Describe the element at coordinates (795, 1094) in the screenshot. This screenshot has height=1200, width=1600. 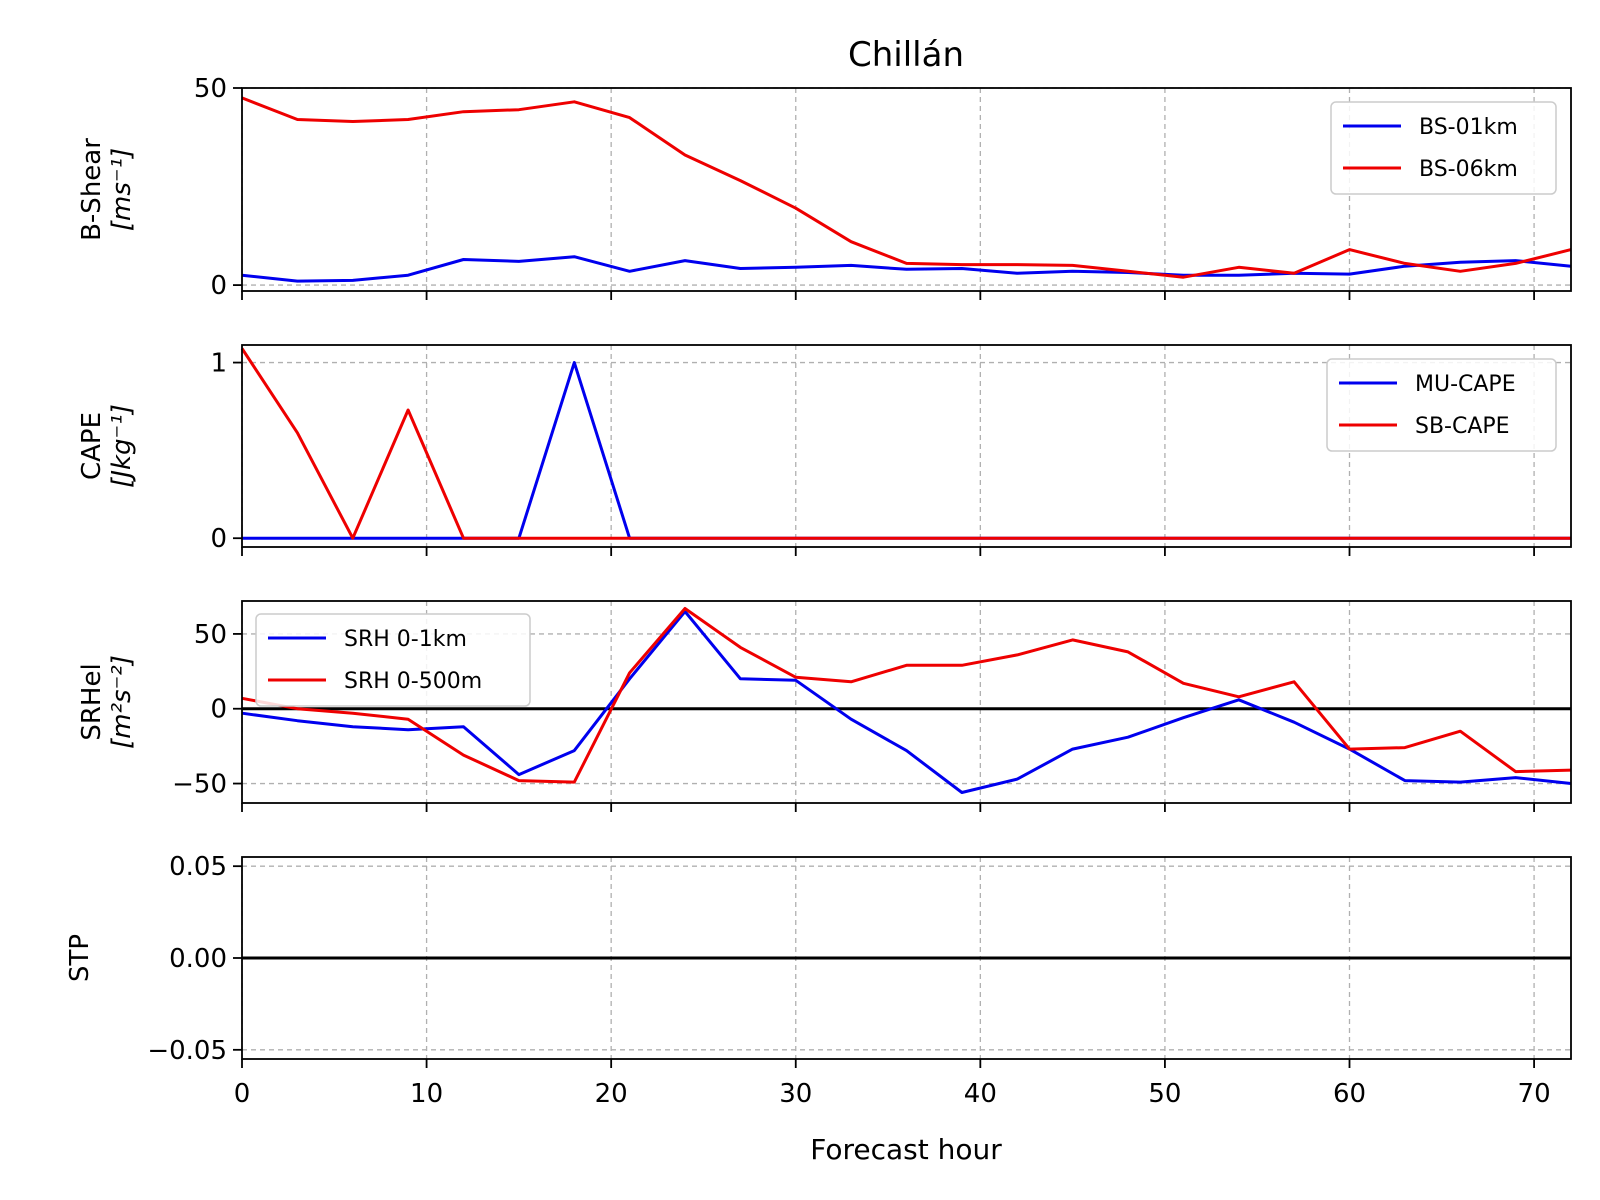
I see `x-tick-label: 30` at that location.